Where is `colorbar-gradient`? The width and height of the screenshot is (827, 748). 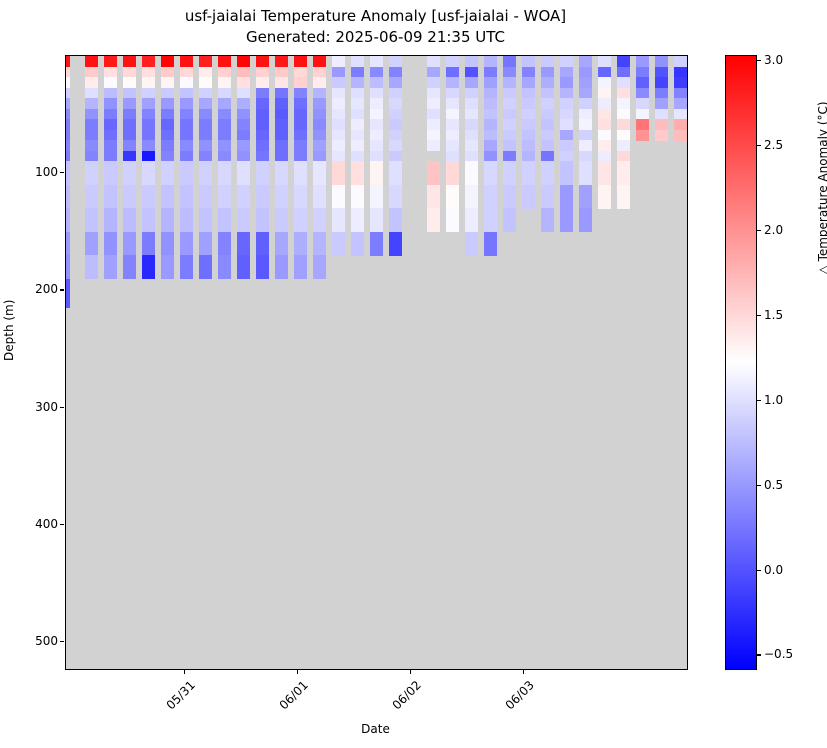
colorbar-gradient is located at coordinates (741, 362).